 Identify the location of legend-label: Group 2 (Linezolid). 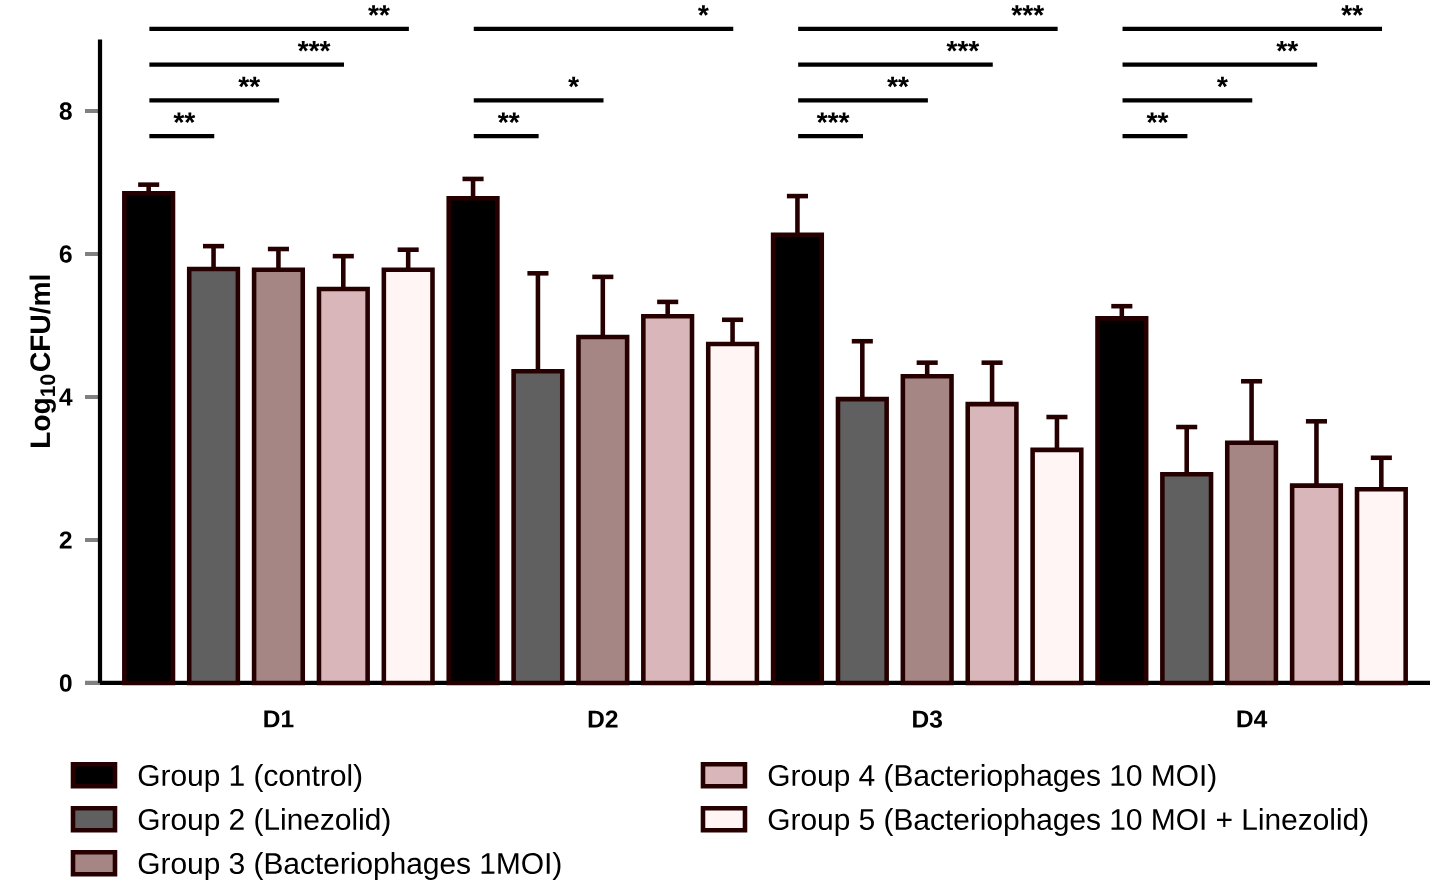
(264, 822).